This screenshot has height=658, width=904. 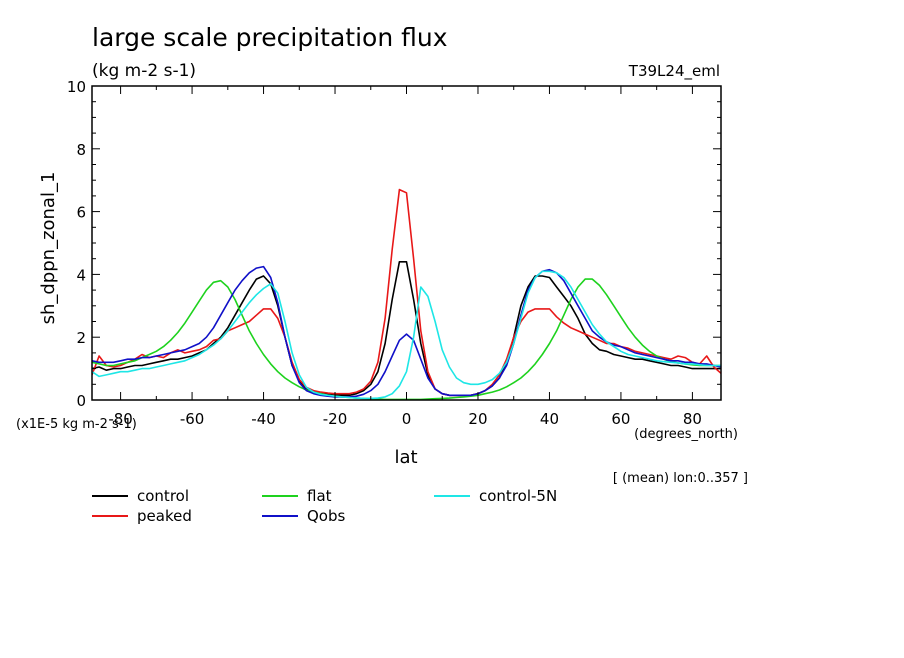 I want to click on region-note: [ (mean) lon:0..357 ], so click(x=680, y=478).